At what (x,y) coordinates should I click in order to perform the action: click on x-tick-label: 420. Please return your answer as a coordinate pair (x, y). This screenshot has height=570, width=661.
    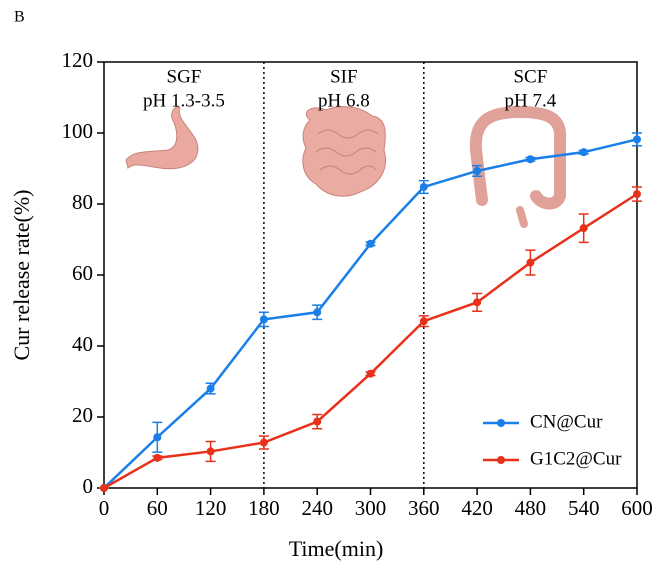
    Looking at the image, I should click on (477, 508).